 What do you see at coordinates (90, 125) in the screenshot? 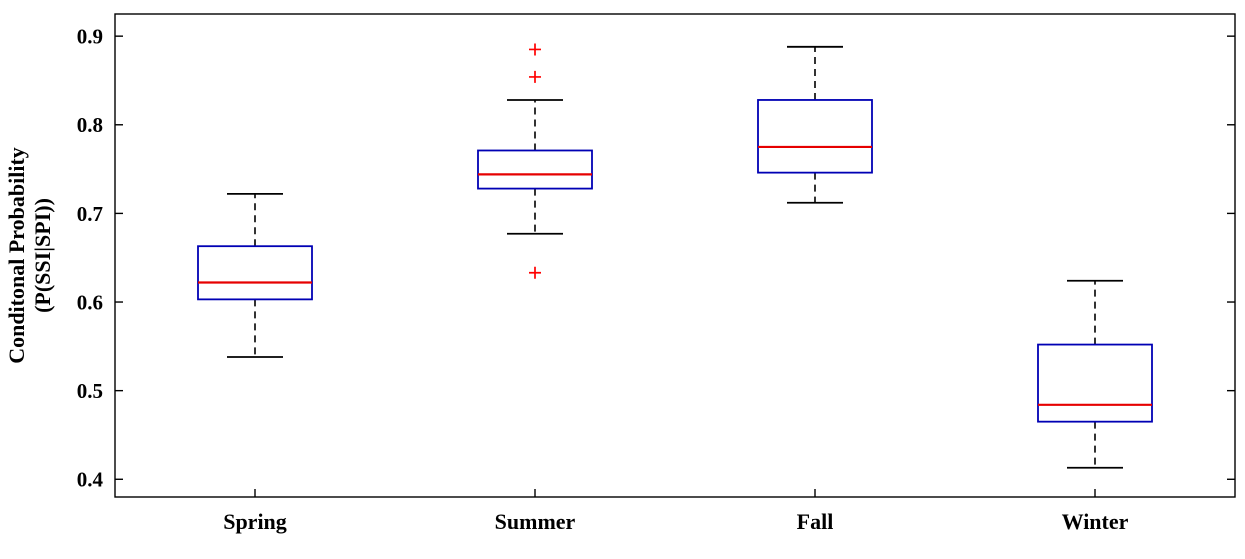
I see `y-tick-label: 0.8` at bounding box center [90, 125].